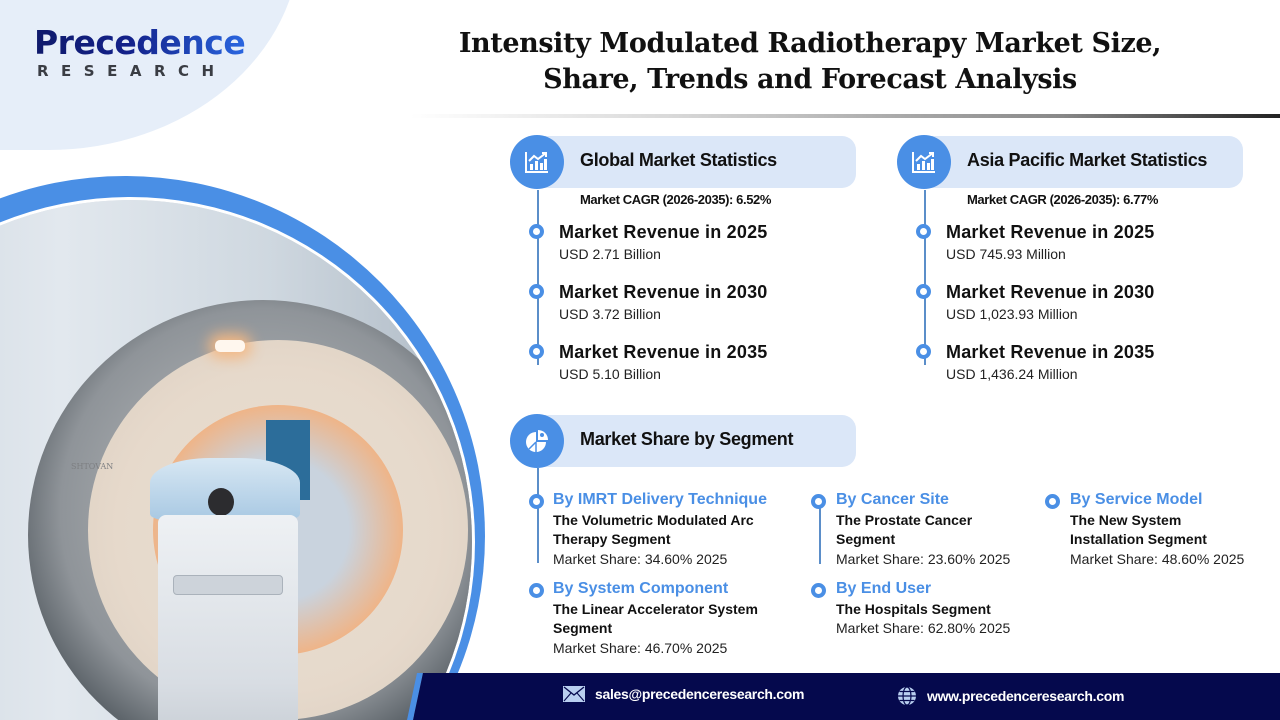 The height and width of the screenshot is (720, 1280). Describe the element at coordinates (536, 351) in the screenshot. I see `global-bullet-2035` at that location.